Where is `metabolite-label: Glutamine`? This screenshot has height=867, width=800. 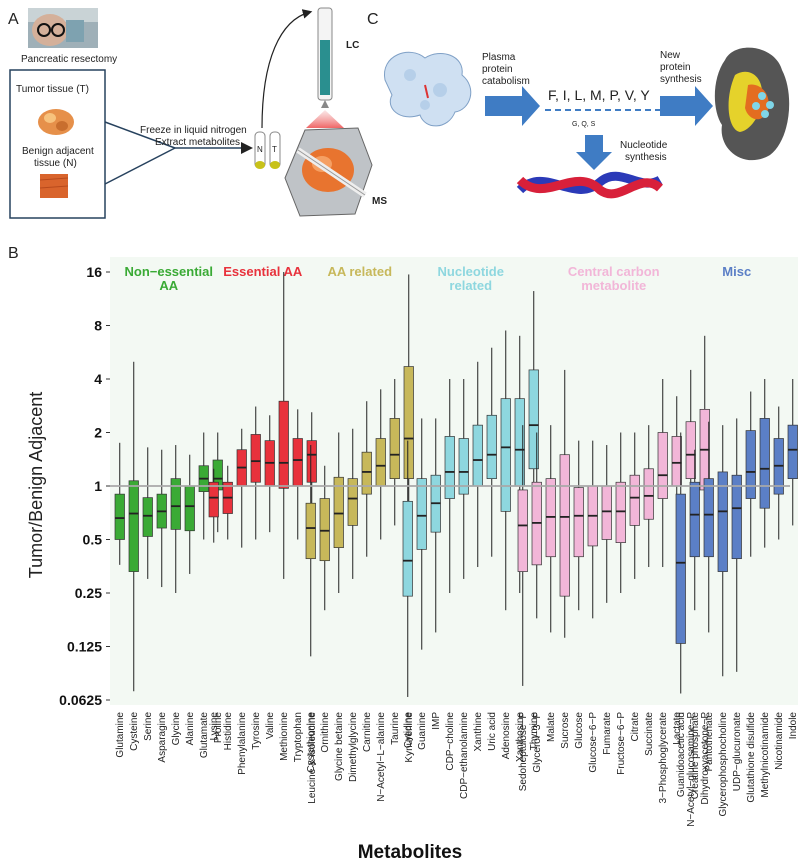 metabolite-label: Glutamine is located at coordinates (120, 735).